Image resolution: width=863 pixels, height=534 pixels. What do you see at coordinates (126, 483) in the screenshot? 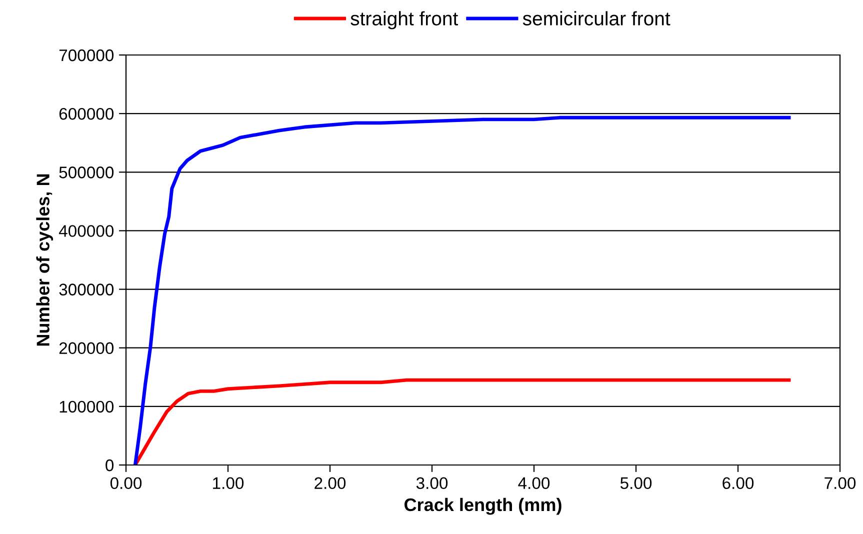
I see `x-tick-label: 0.00` at bounding box center [126, 483].